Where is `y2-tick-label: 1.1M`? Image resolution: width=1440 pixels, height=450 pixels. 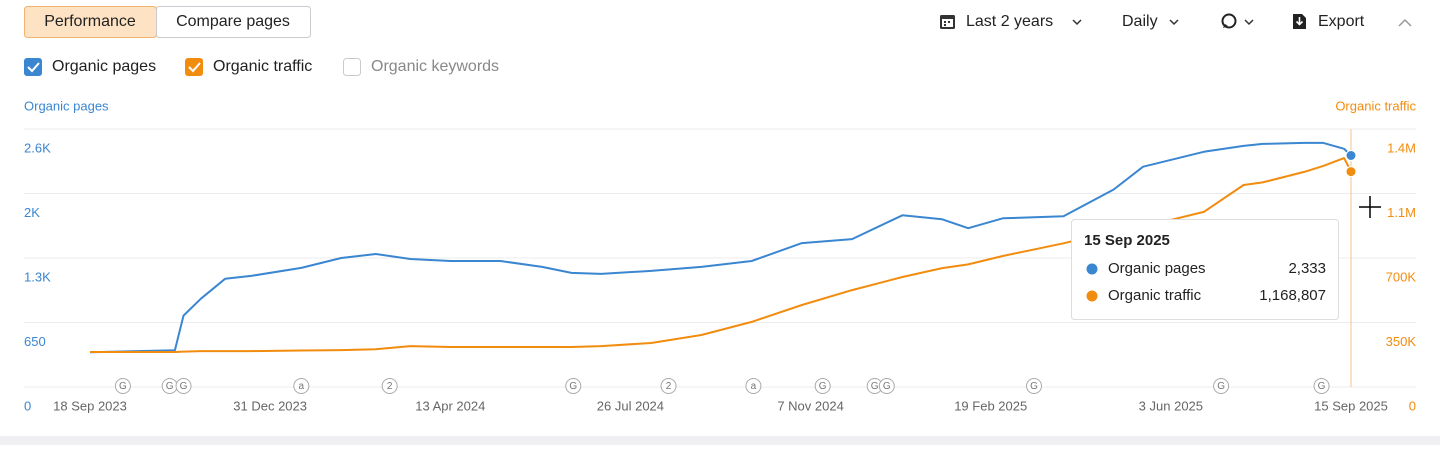
y2-tick-label: 1.1M is located at coordinates (1401, 212).